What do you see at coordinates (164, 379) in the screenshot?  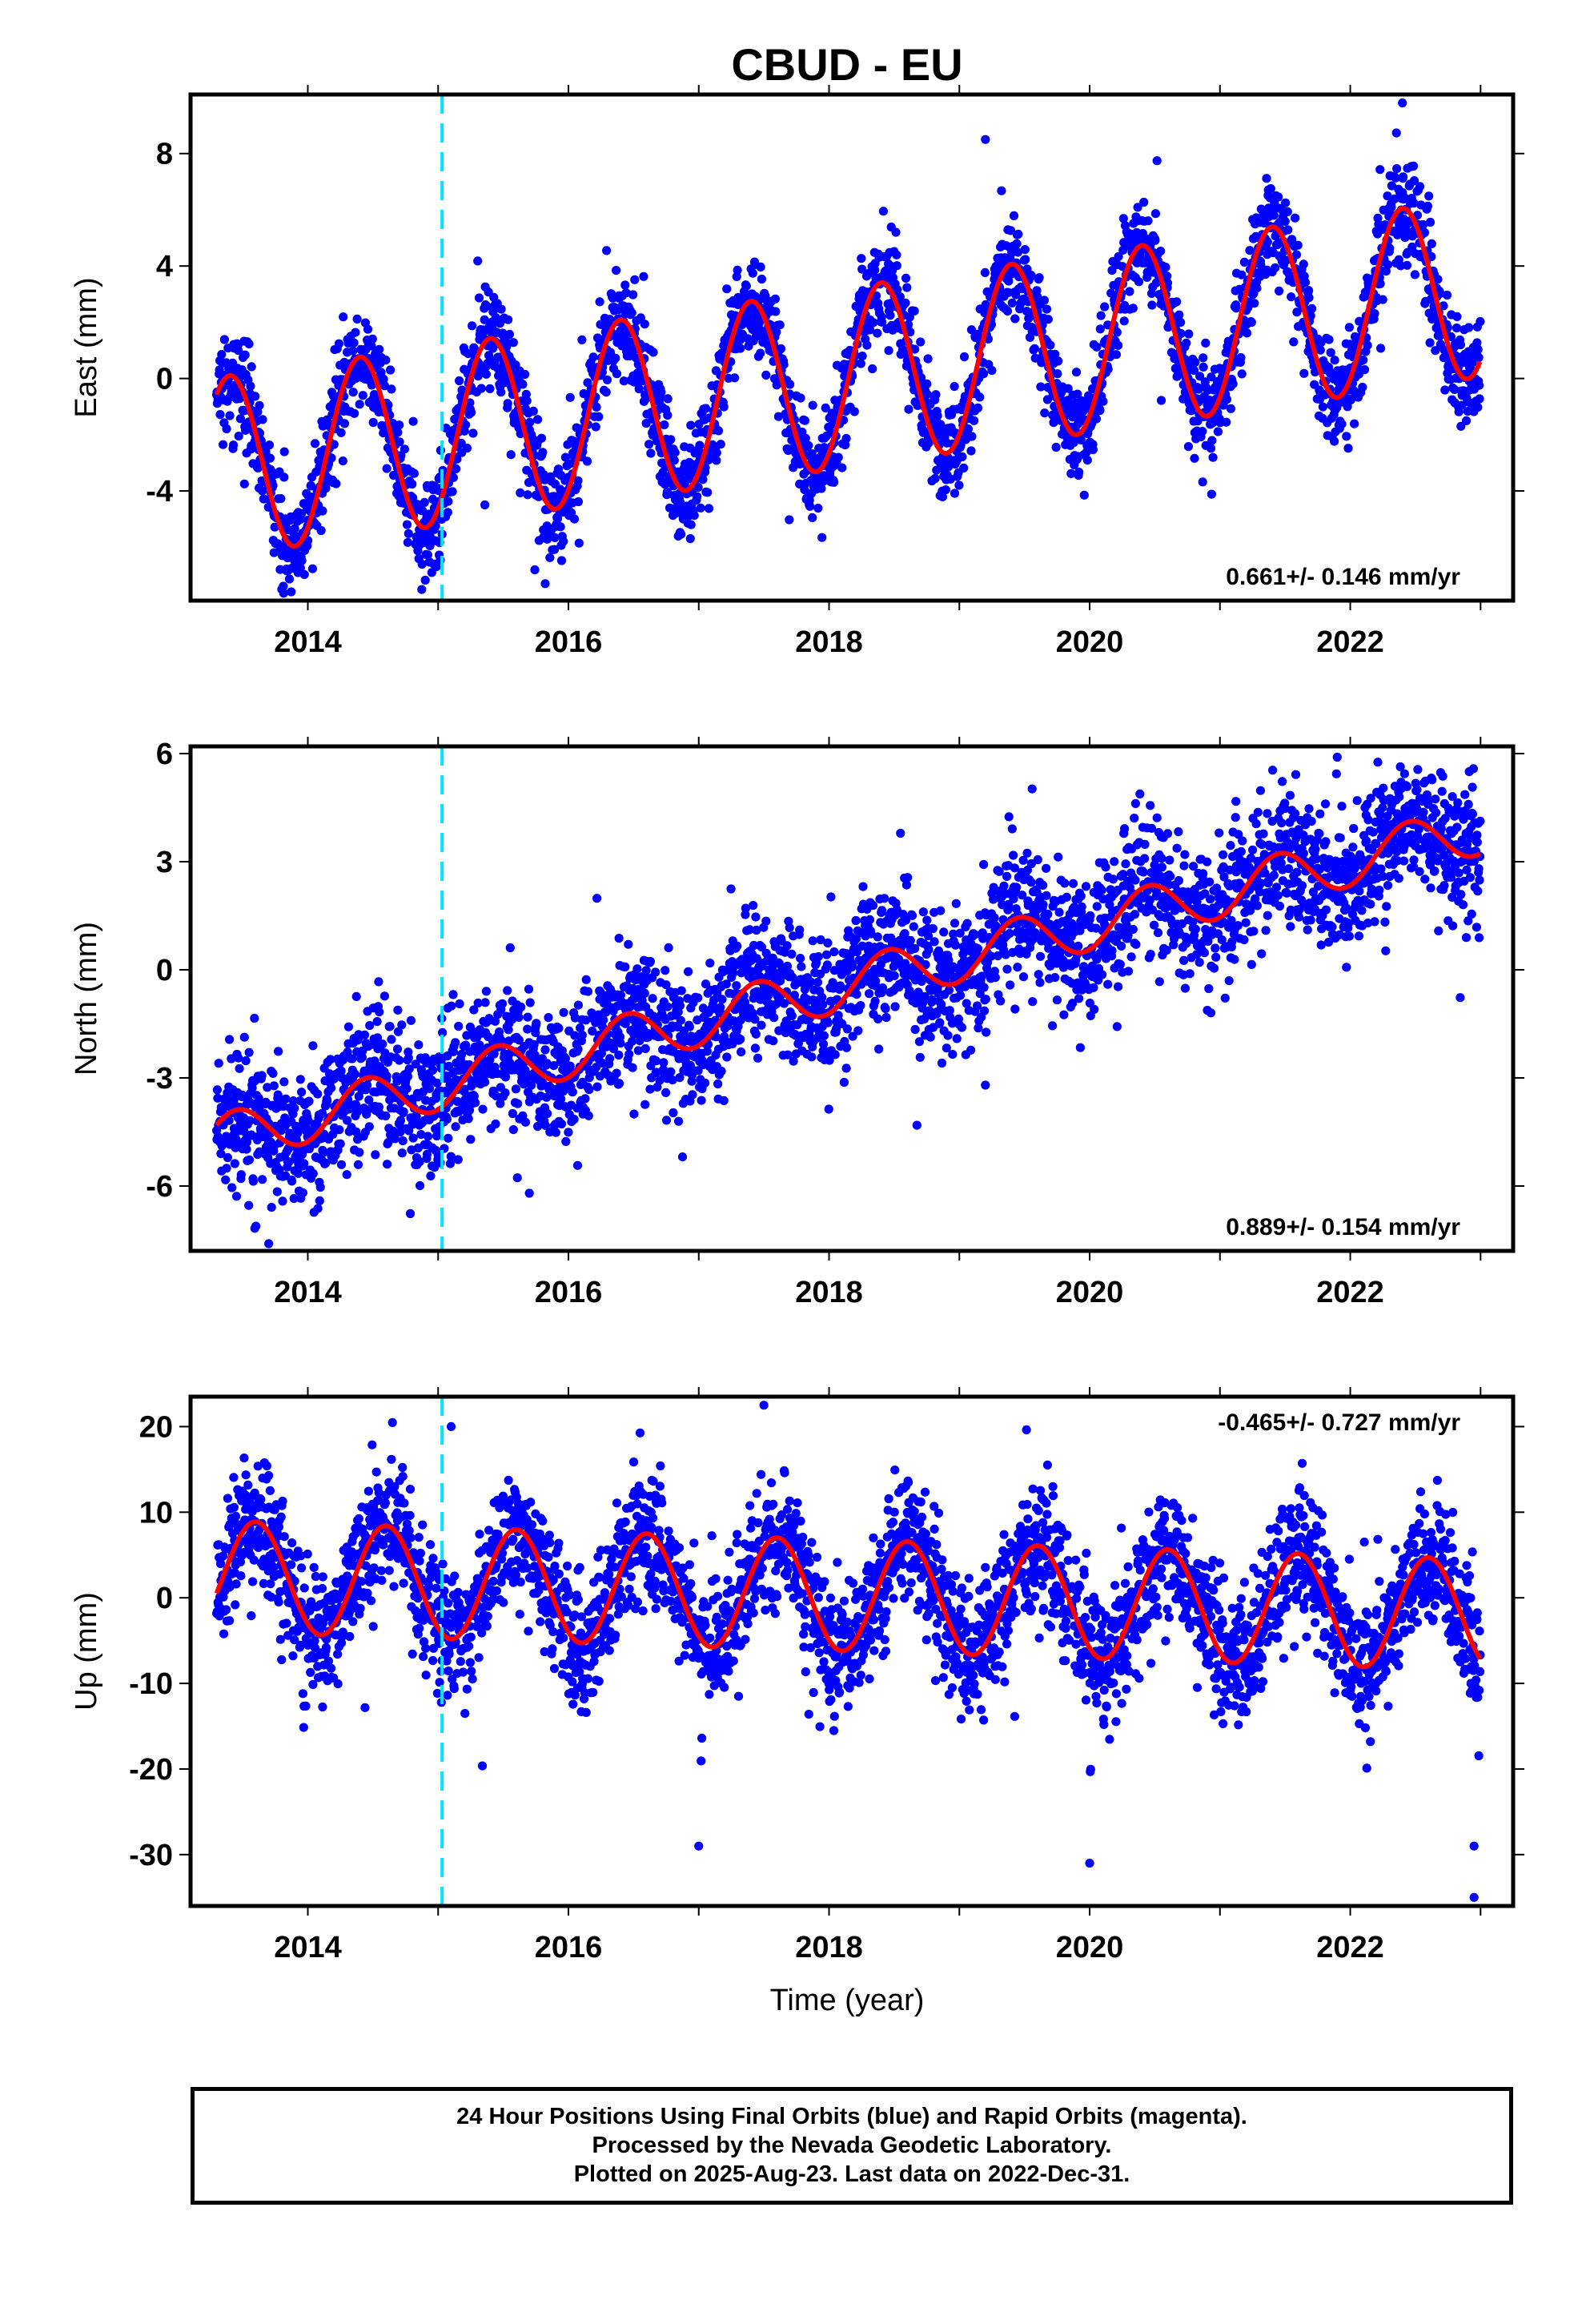 I see `y-tick-label: 0` at bounding box center [164, 379].